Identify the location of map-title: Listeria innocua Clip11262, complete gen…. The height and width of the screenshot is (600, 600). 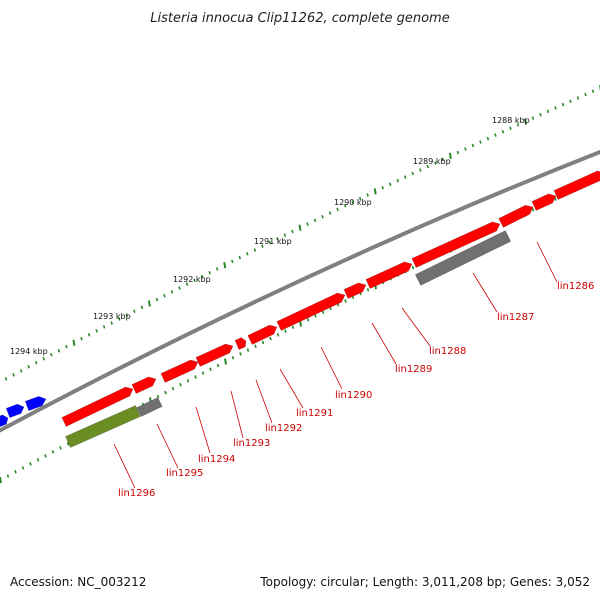
(299, 18).